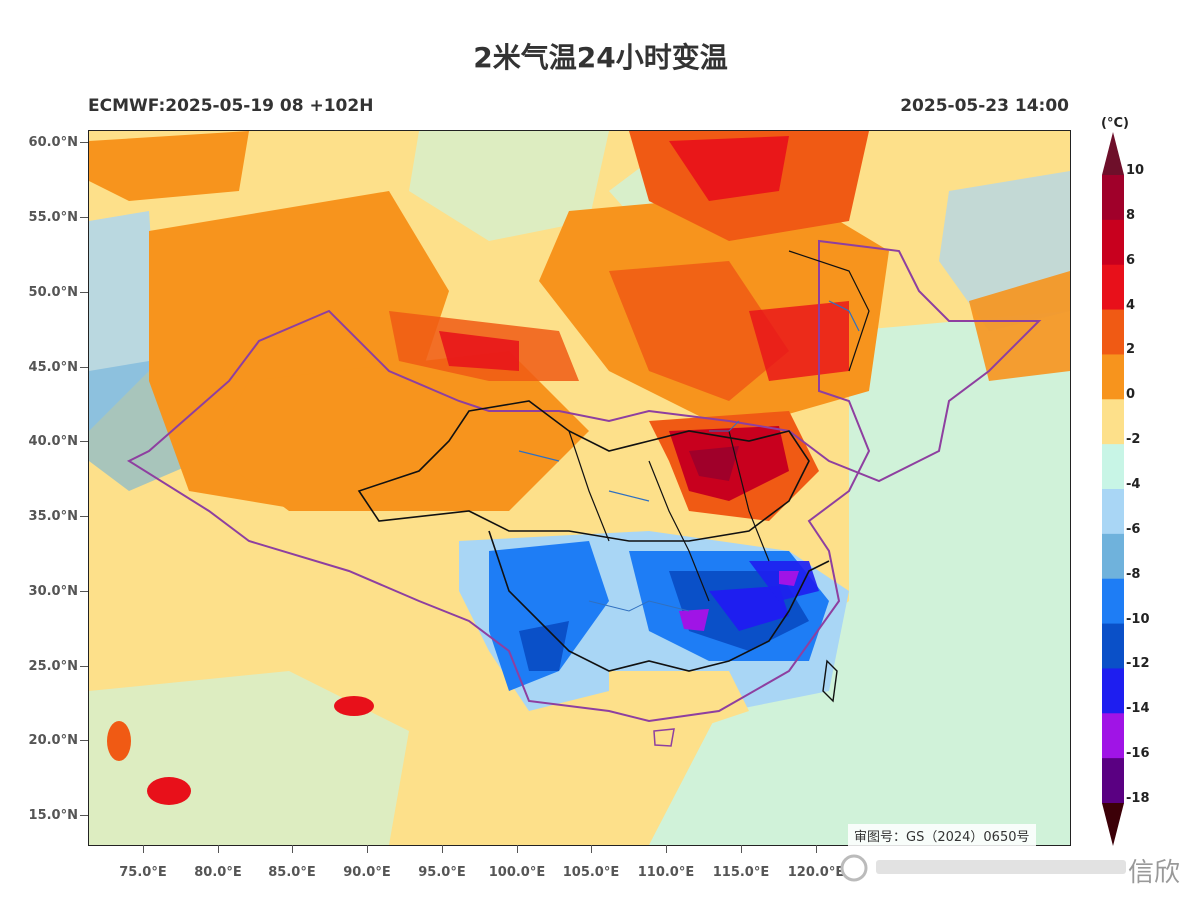 This screenshot has height=900, width=1201. Describe the element at coordinates (1138, 754) in the screenshot. I see `colorbar-label: -16` at that location.